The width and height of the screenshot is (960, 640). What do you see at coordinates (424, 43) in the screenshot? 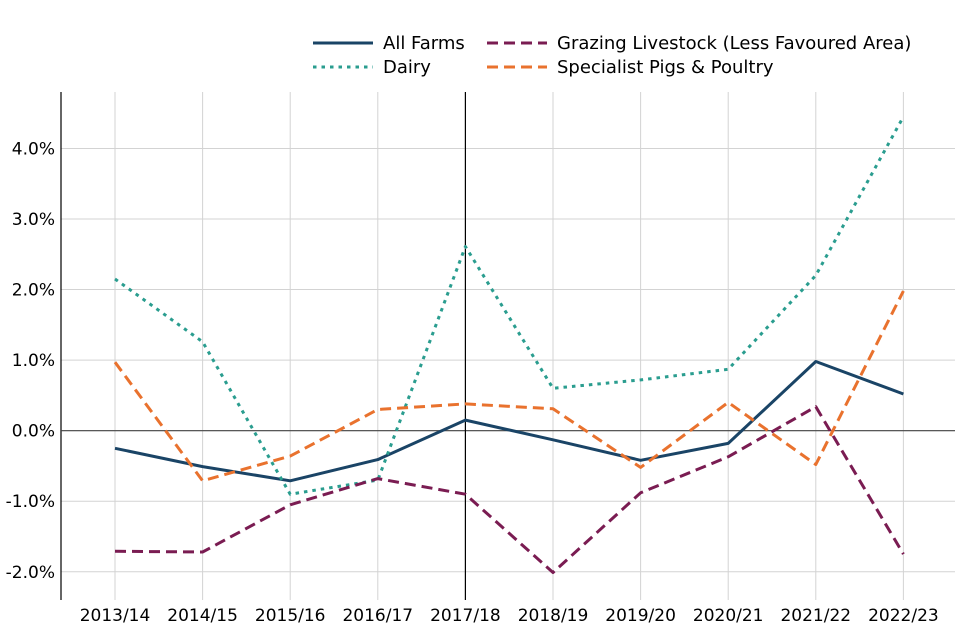
I see `legend-label: All Farms` at bounding box center [424, 43].